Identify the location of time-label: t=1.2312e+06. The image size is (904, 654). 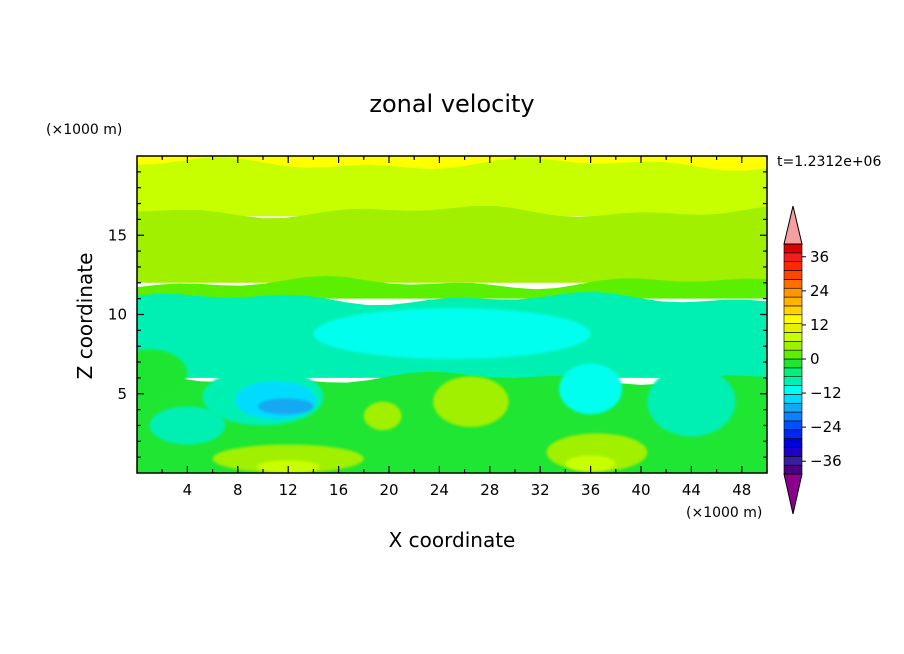
(829, 162).